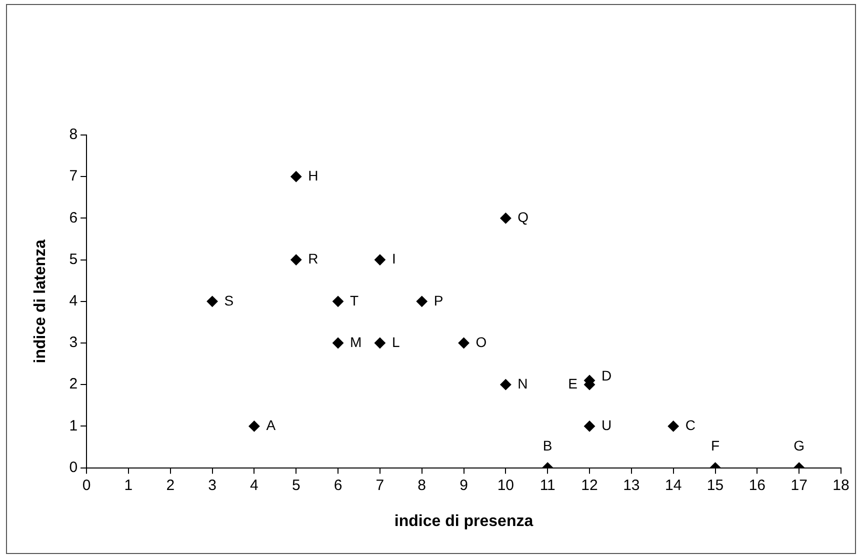 This screenshot has width=864, height=560. What do you see at coordinates (715, 485) in the screenshot?
I see `x-tick-label: 15` at bounding box center [715, 485].